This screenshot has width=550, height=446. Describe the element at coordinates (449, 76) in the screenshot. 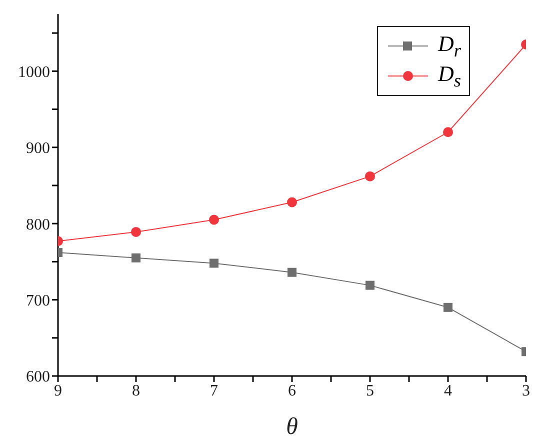

I see `legend-label: D$_{s}$` at that location.